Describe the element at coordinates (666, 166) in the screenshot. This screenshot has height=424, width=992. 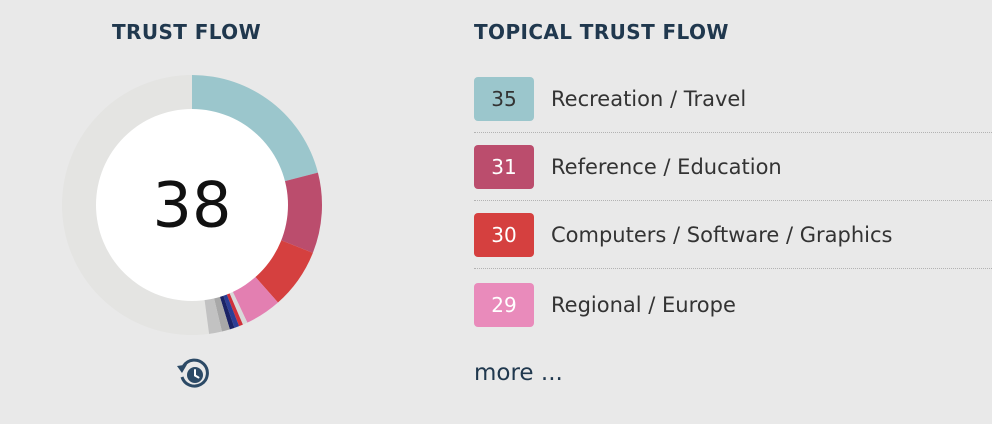
I see `topic-label: Reference / Education` at that location.